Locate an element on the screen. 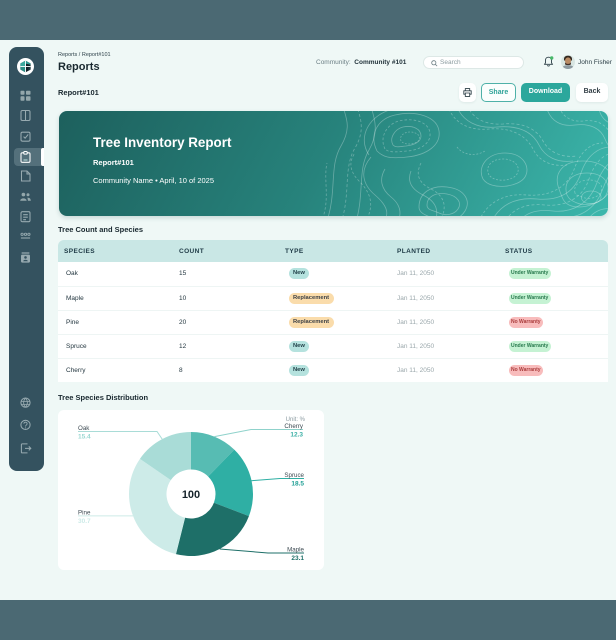  svg-text: Cherry is located at coordinates (293, 426).